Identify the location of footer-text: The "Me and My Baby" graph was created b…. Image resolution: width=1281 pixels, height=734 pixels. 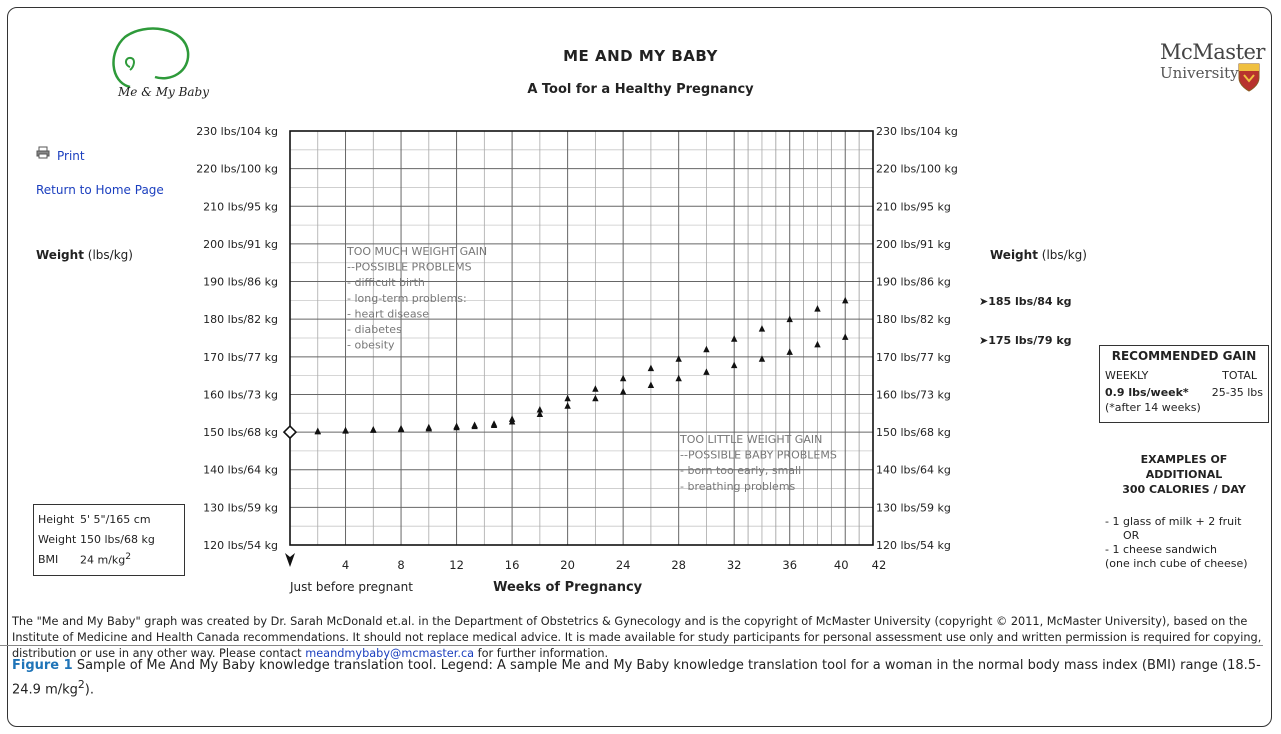
(637, 637).